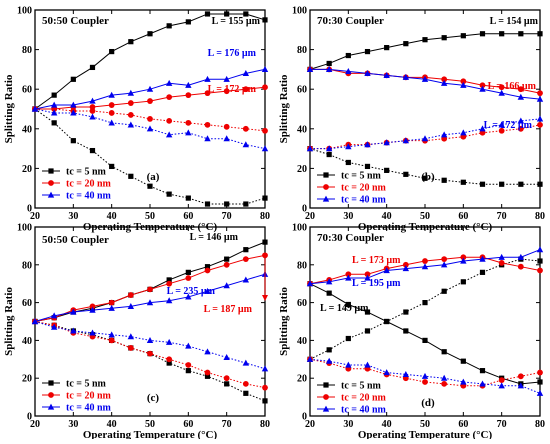 This screenshot has height=444, width=550. I want to click on x-tick-label: 40, so click(387, 216).